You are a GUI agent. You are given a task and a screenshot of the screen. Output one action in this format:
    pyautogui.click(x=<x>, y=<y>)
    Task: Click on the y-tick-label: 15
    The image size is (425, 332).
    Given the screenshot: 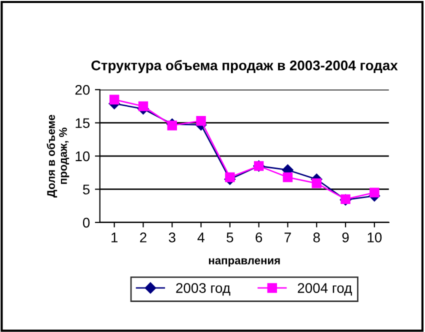 What is the action you would take?
    pyautogui.click(x=83, y=123)
    